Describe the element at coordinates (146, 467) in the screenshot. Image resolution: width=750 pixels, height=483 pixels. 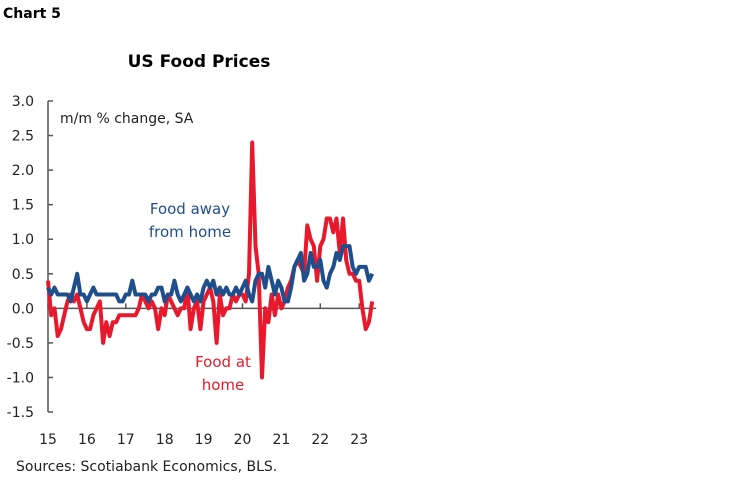
I see `source-note: Sources: Scotiabank Economics, BLS.` at that location.